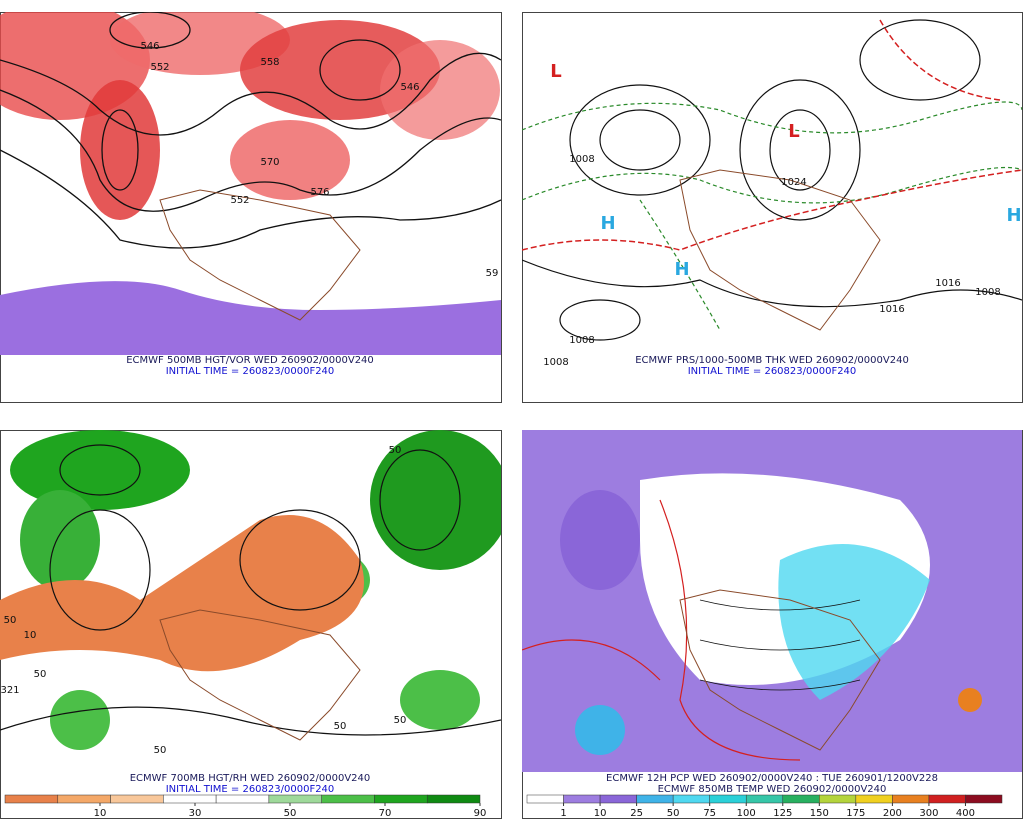  Describe the element at coordinates (30, 635) in the screenshot. I see `contour-label: 10` at that location.